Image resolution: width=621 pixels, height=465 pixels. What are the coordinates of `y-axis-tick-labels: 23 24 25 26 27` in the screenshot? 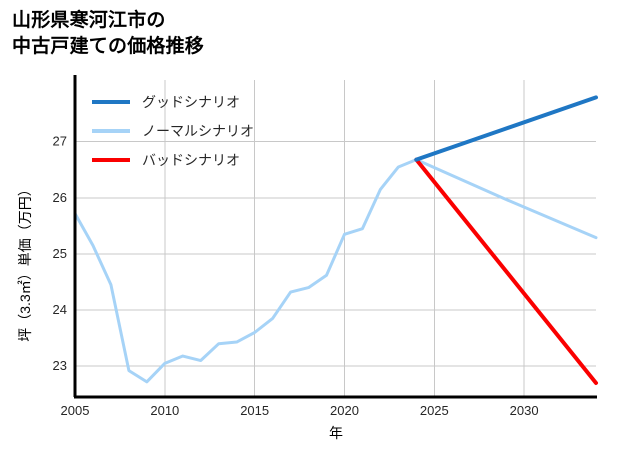 It's located at (60, 253).